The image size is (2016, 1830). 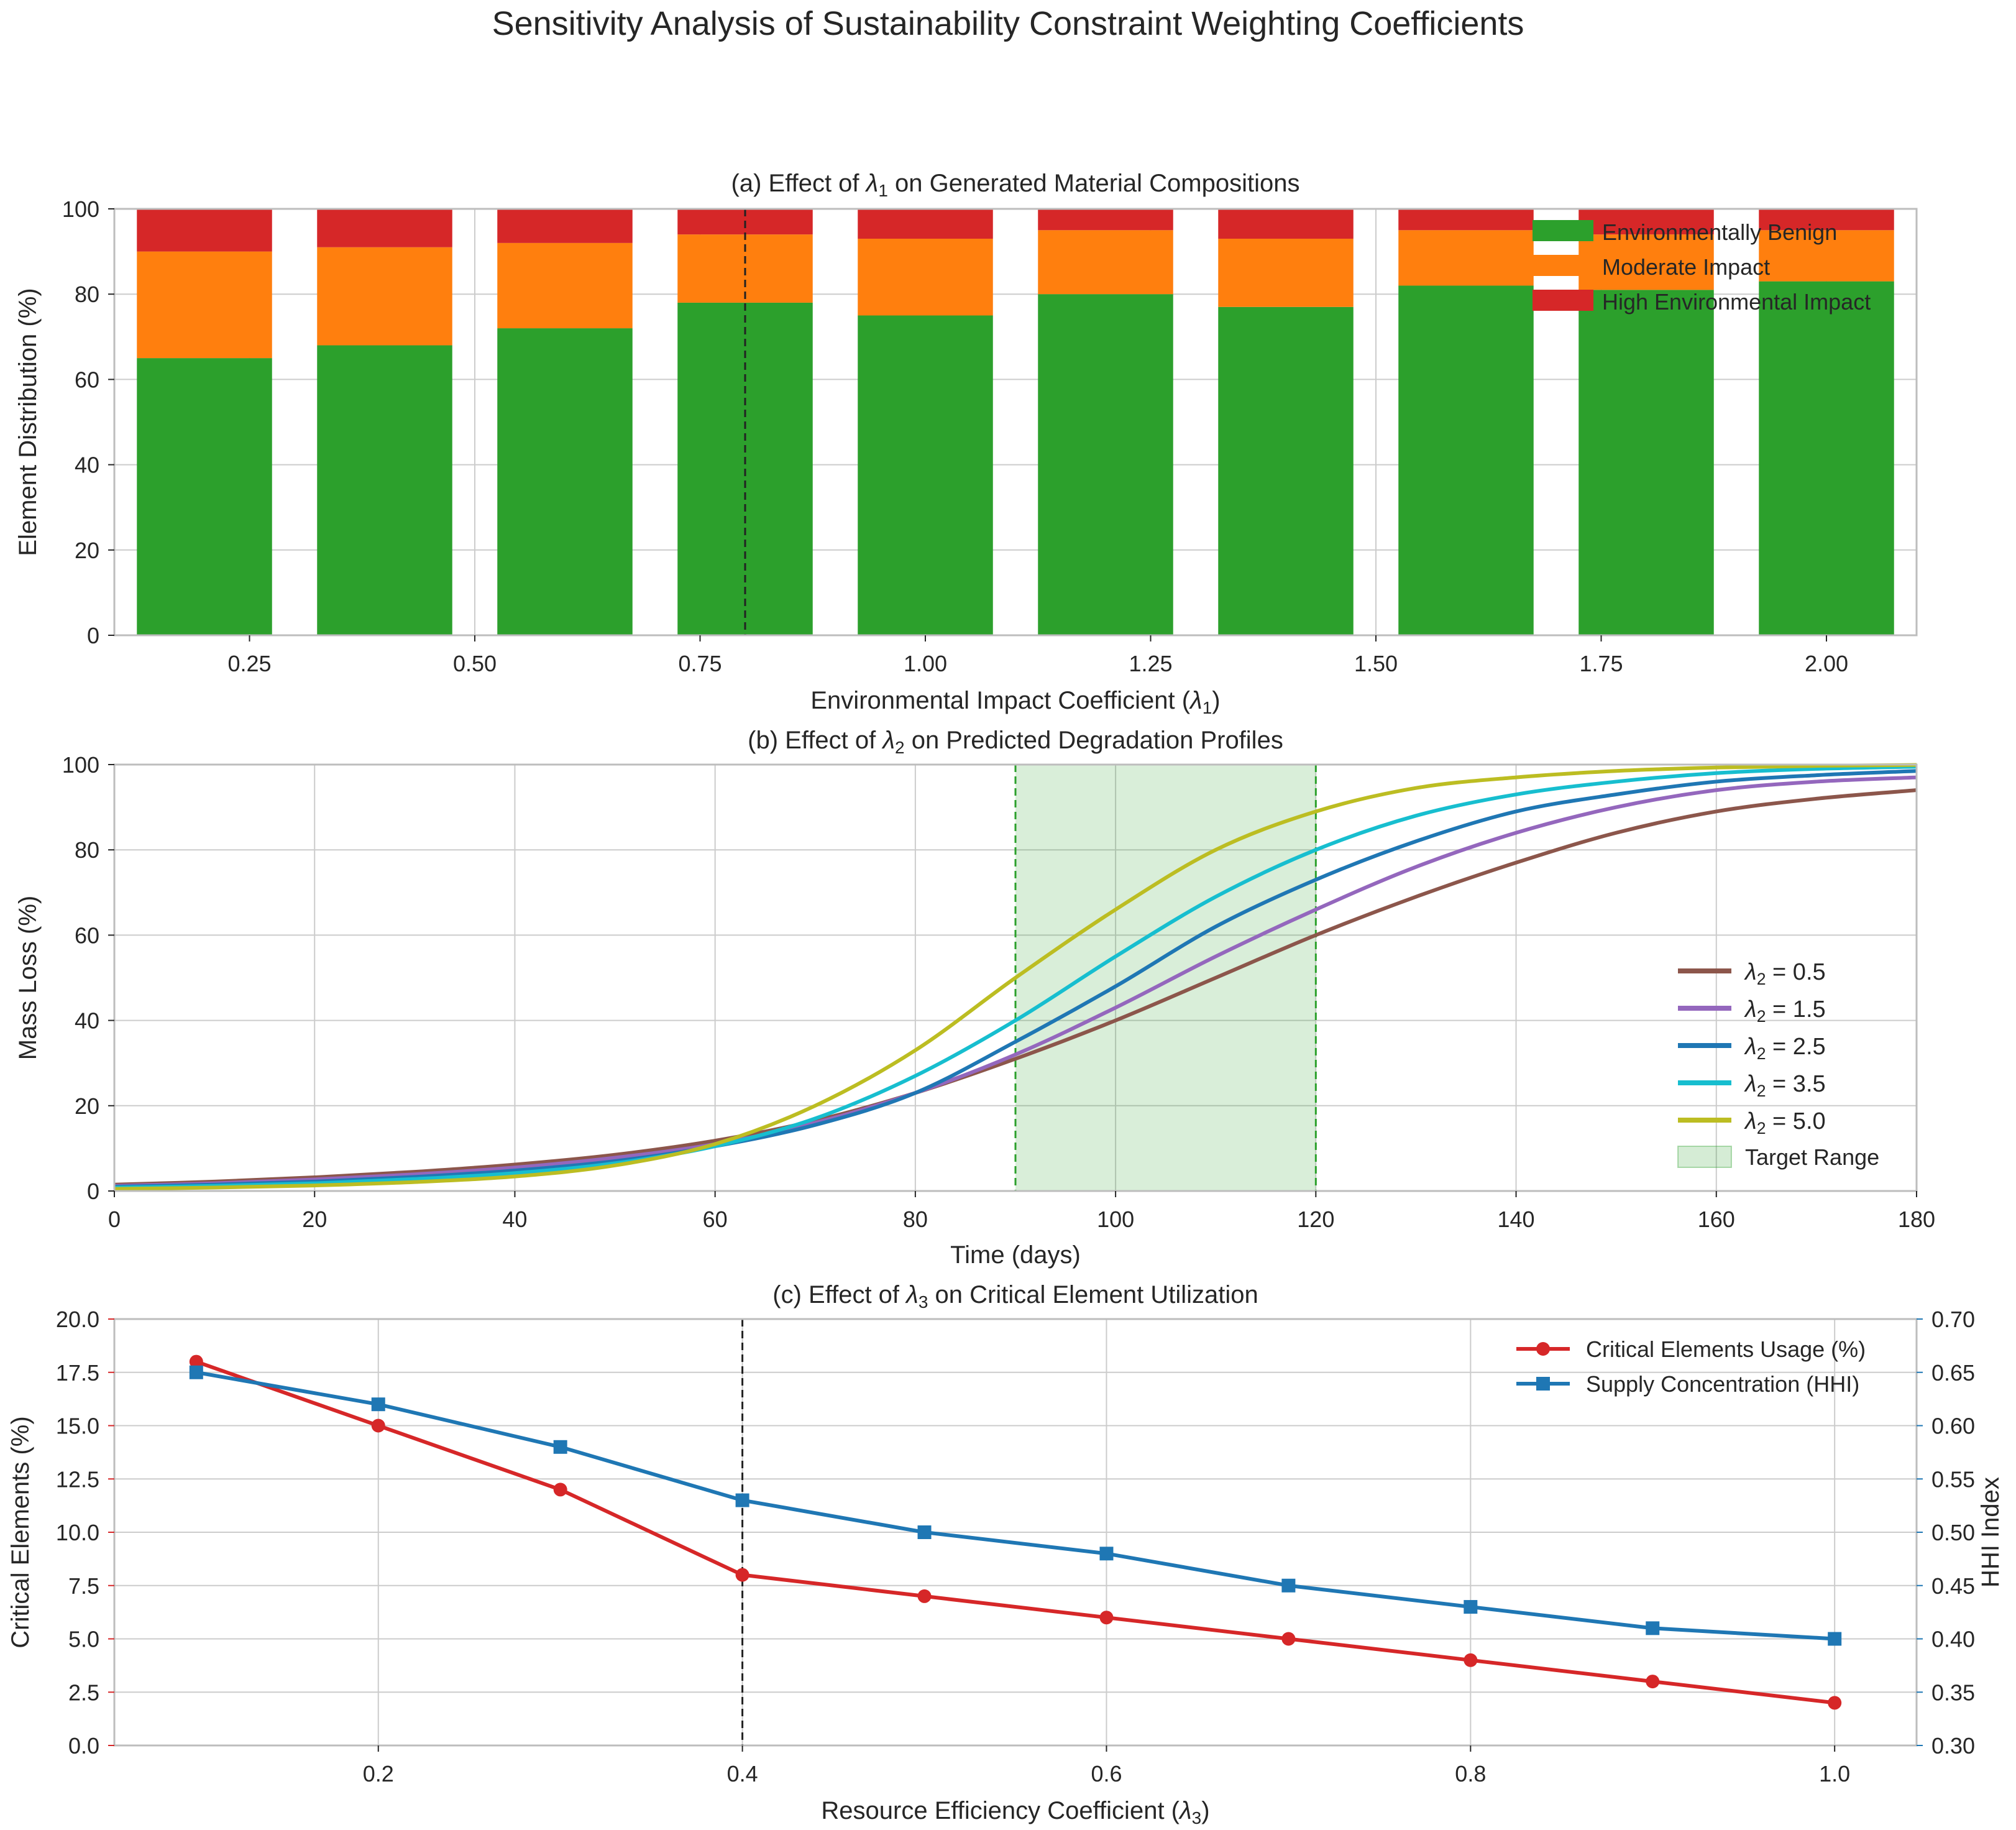 I want to click on x-tick-label: 20, so click(x=314, y=1219).